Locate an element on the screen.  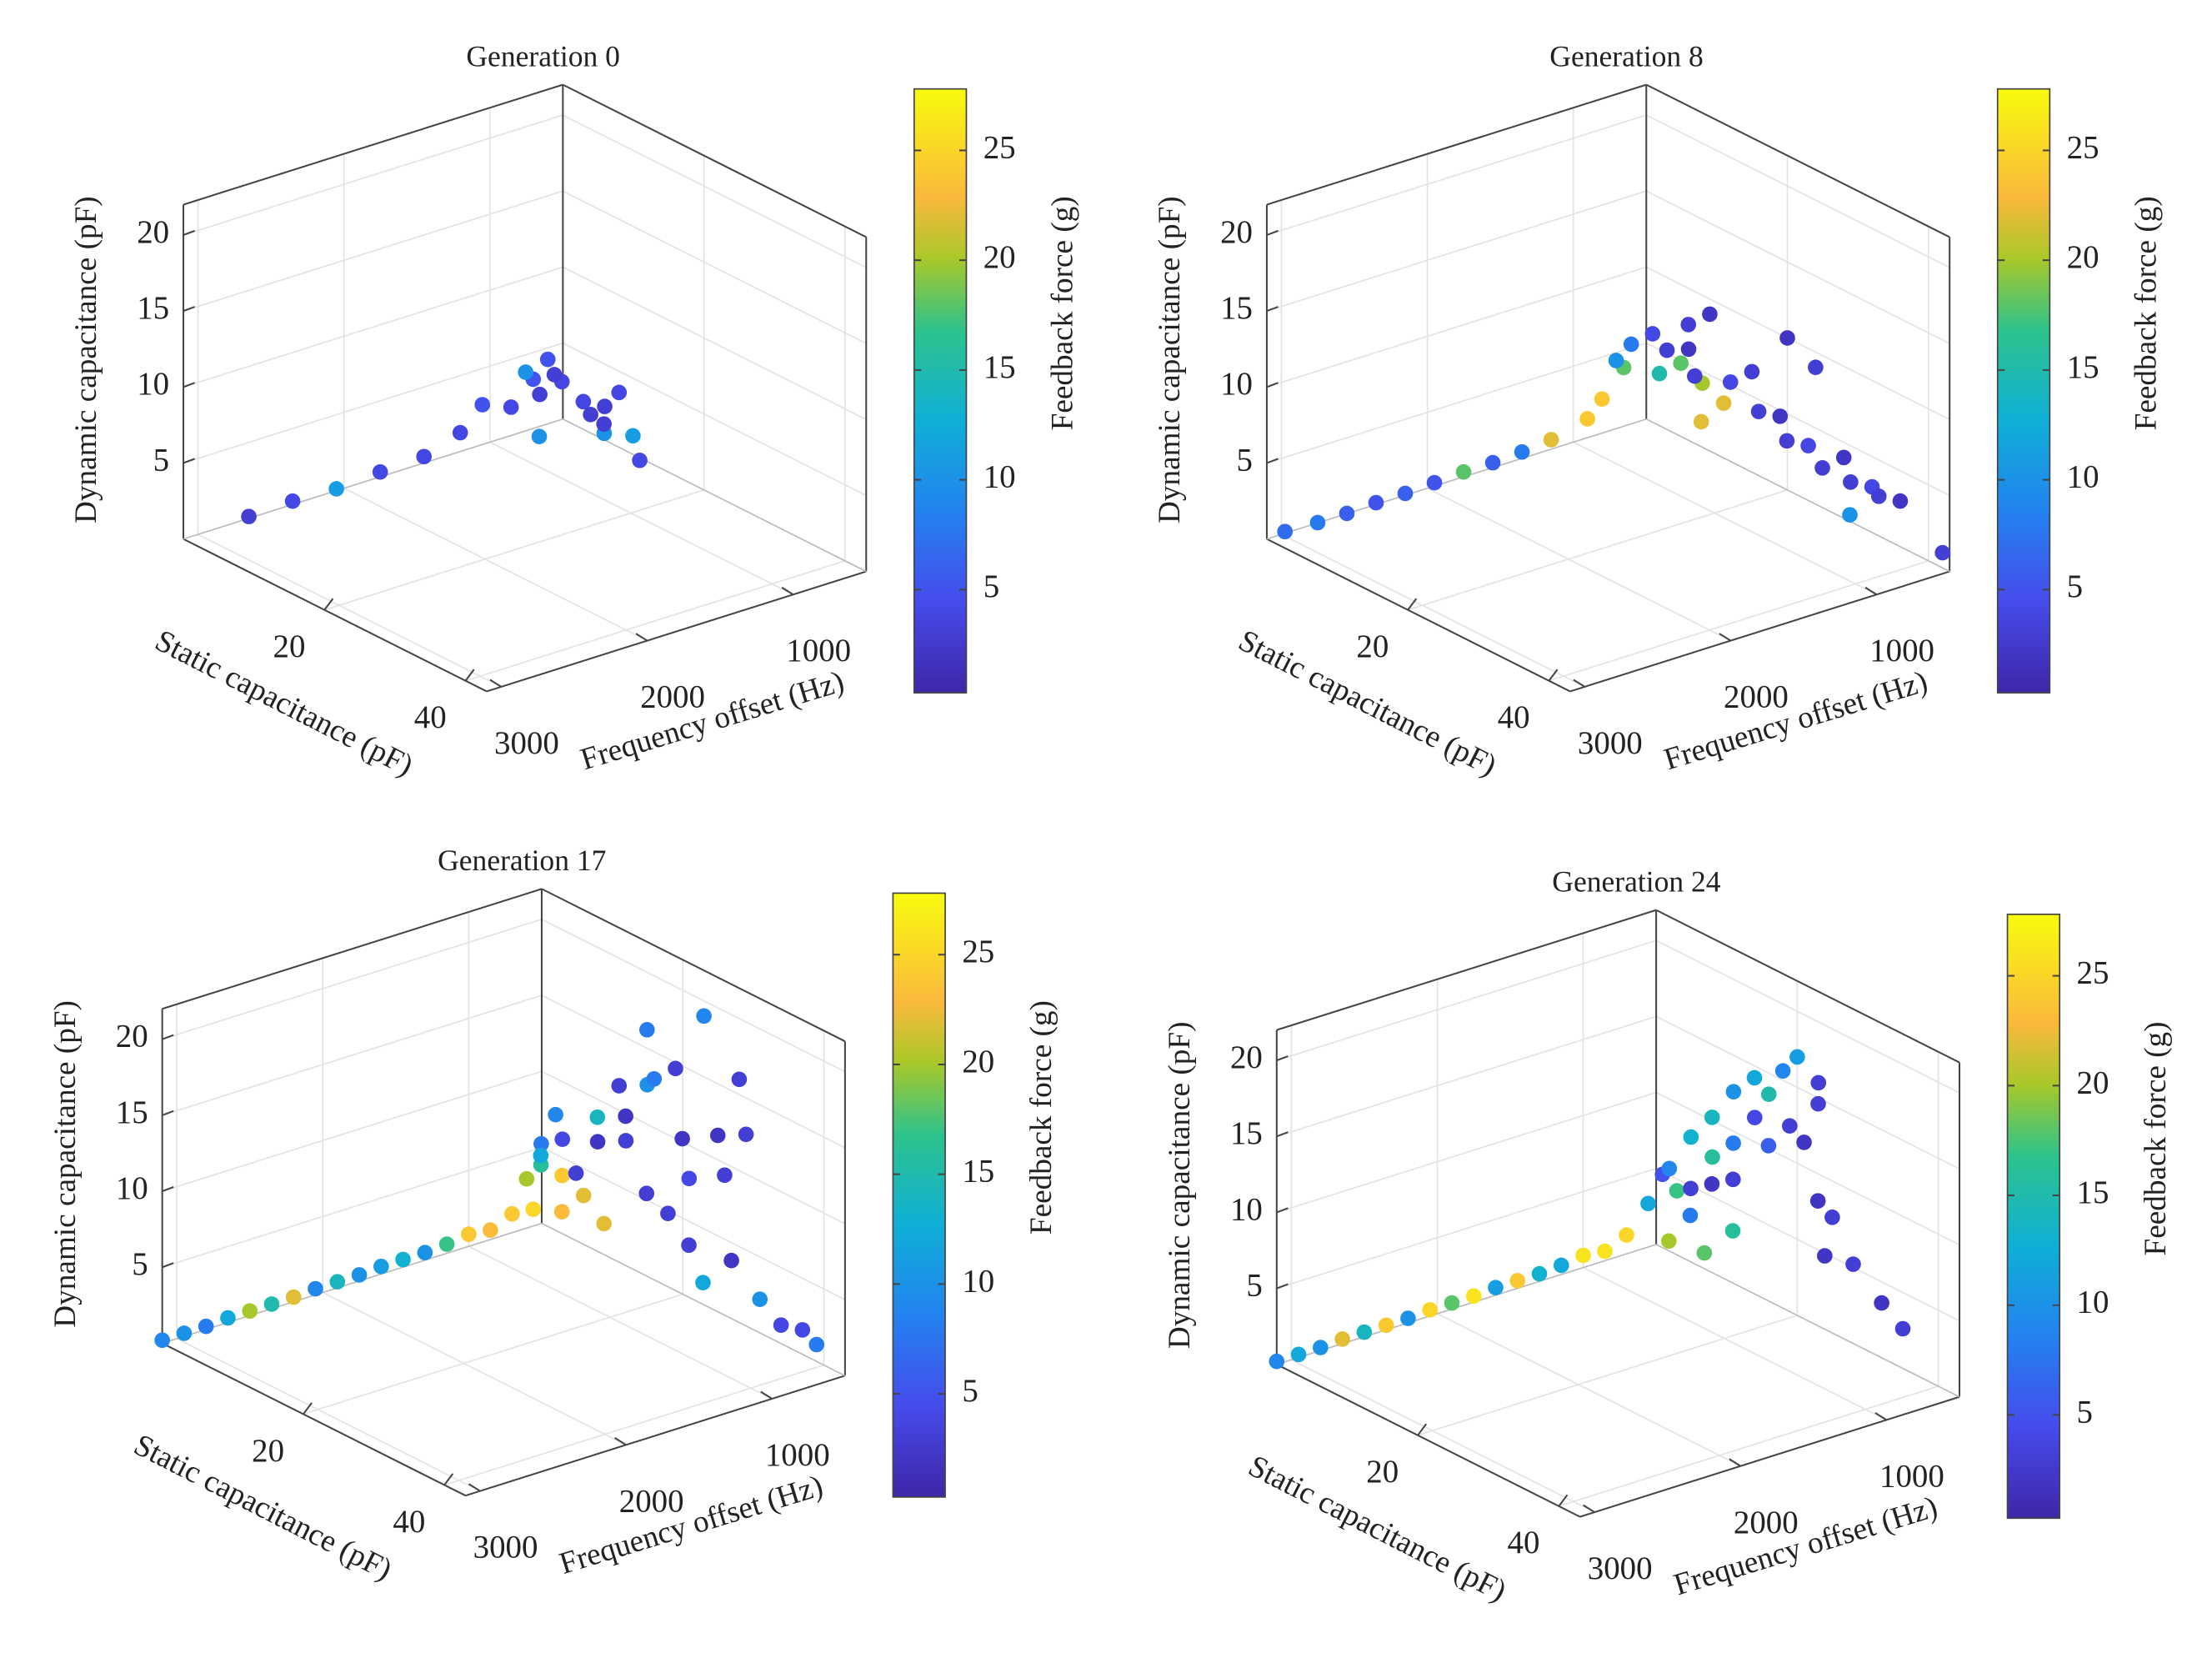
chart-title: Generation 24 is located at coordinates (1636, 881).